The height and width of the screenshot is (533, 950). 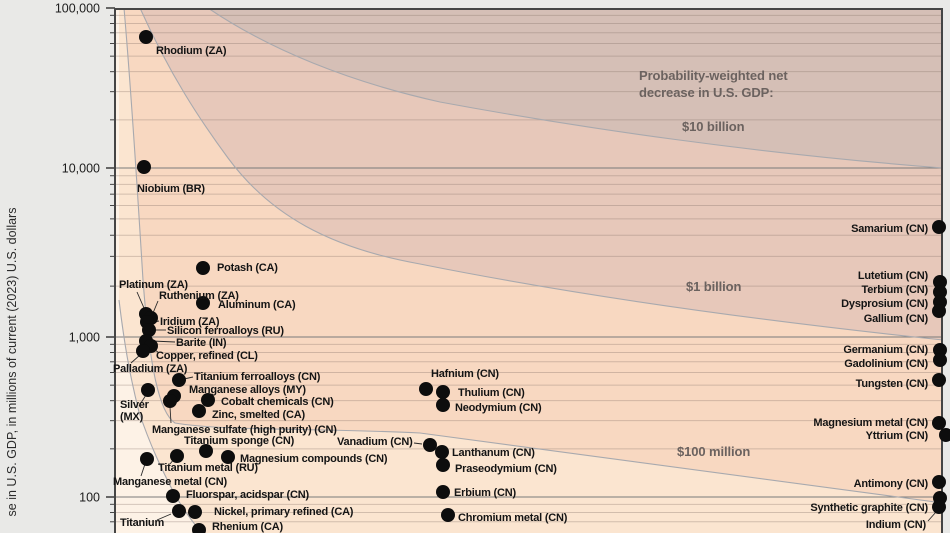 I want to click on point-label-manganese-alloys-my: Manganese alloys (MY), so click(x=247, y=390).